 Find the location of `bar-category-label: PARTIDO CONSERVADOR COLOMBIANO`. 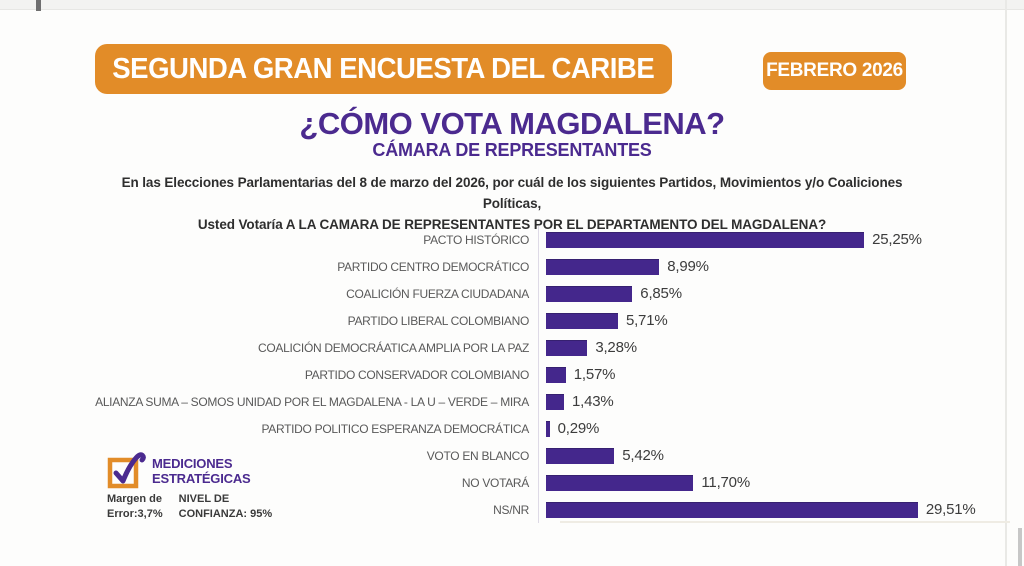

bar-category-label: PARTIDO CONSERVADOR COLOMBIANO is located at coordinates (416, 374).